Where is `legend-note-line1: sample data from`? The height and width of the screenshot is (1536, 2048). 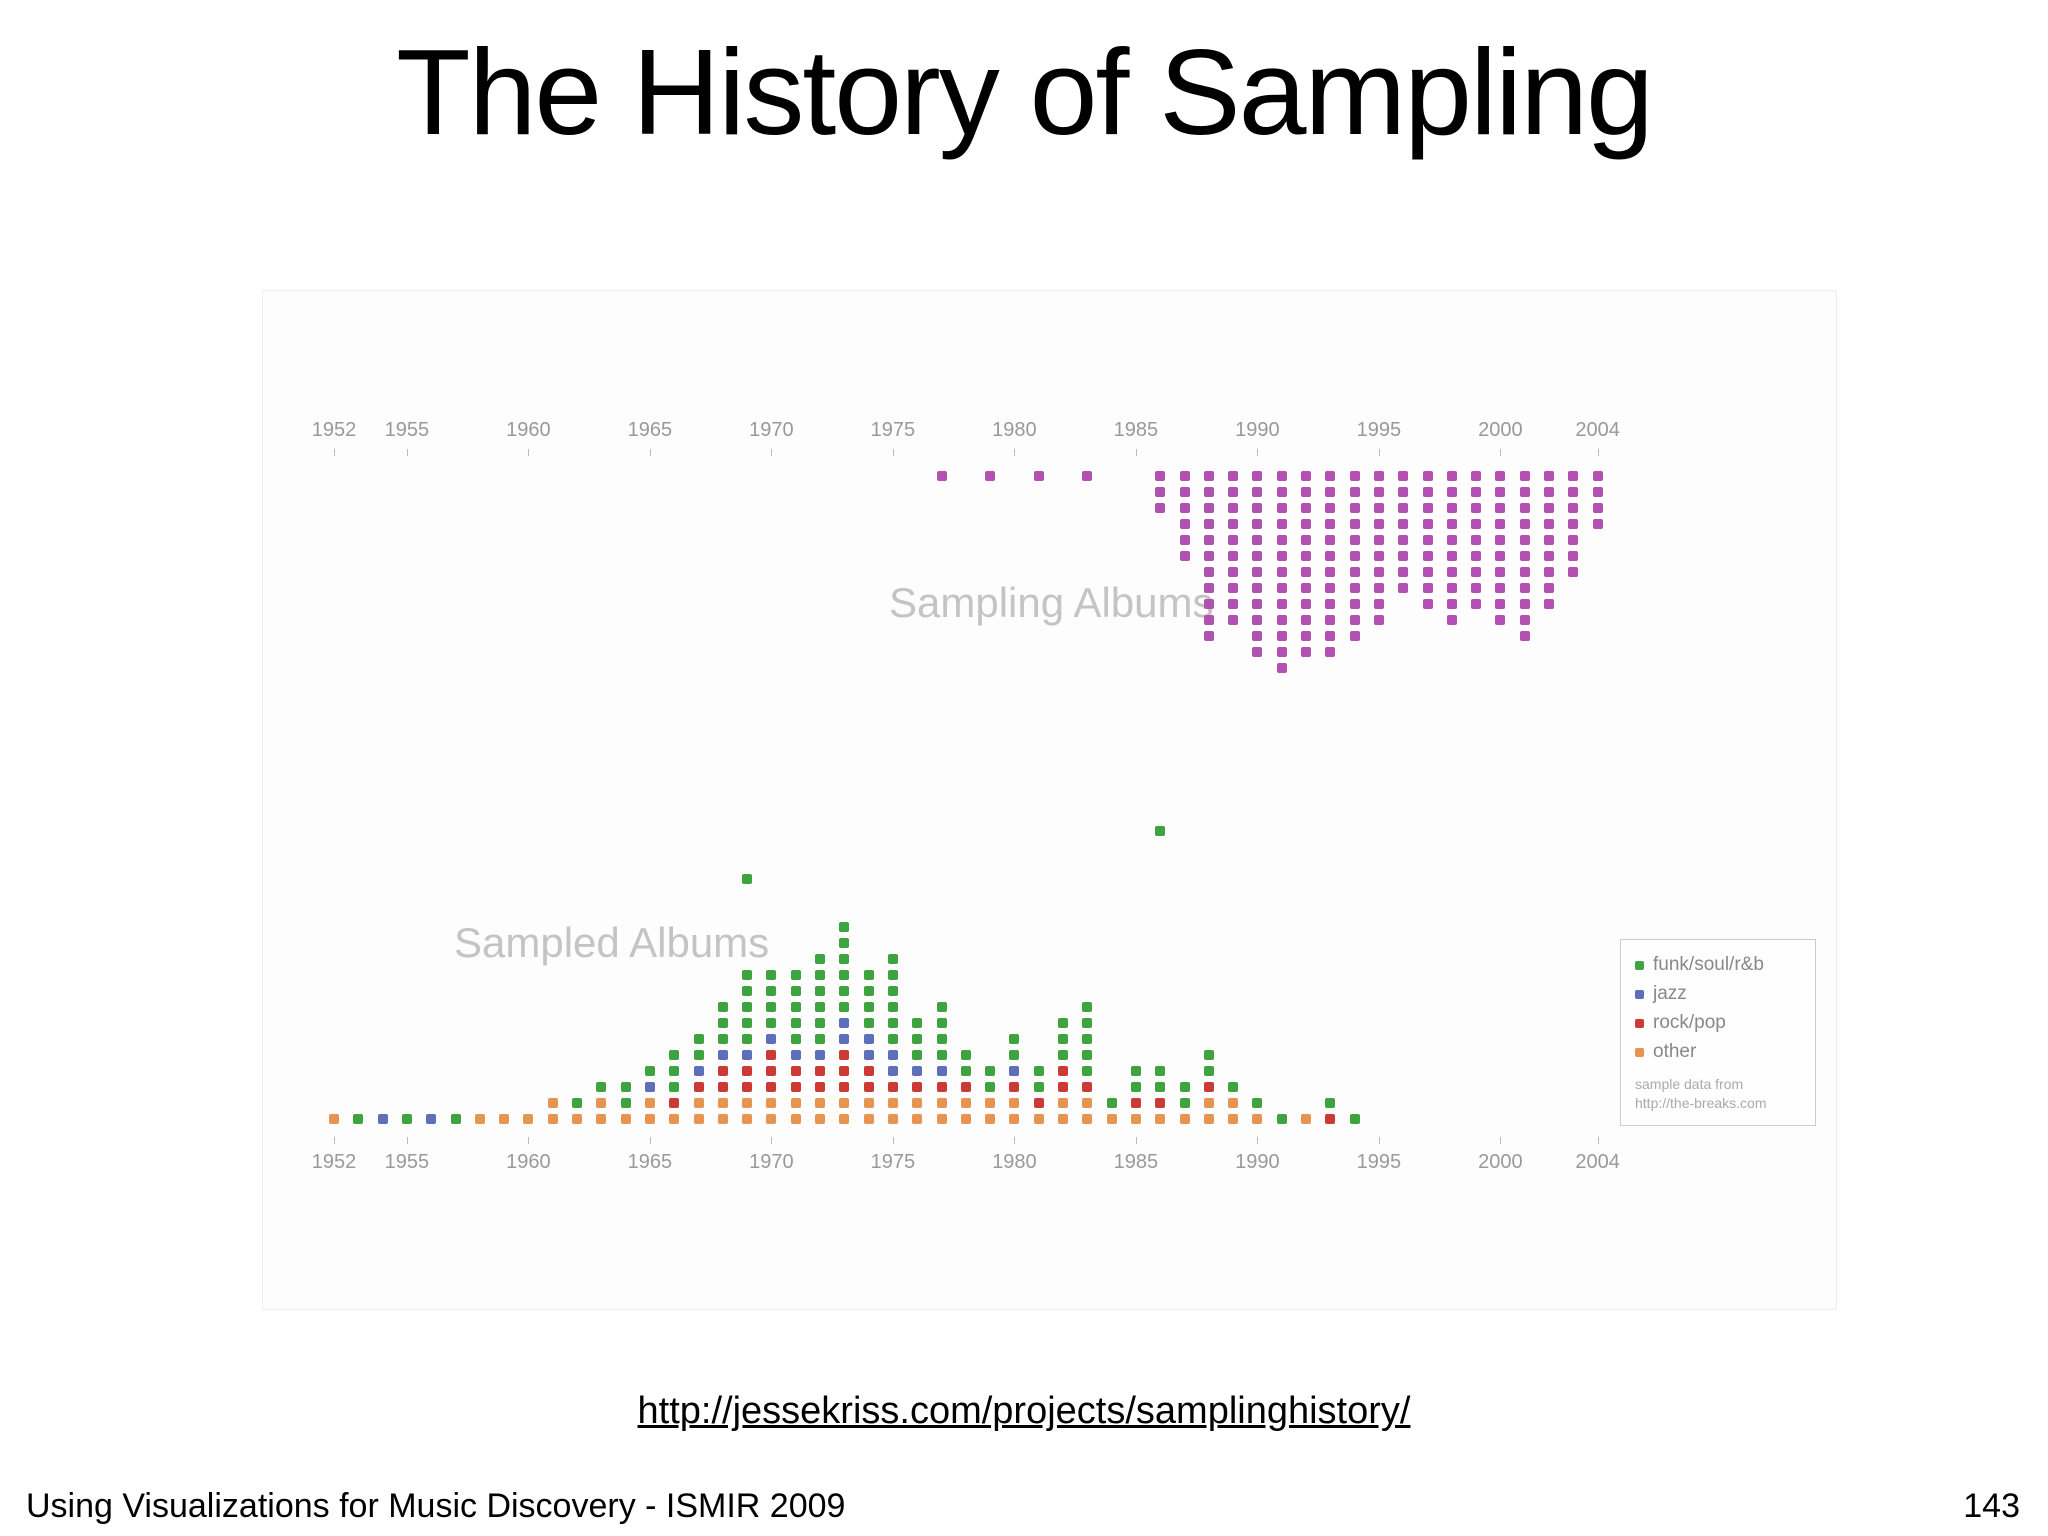 legend-note-line1: sample data from is located at coordinates (1689, 1084).